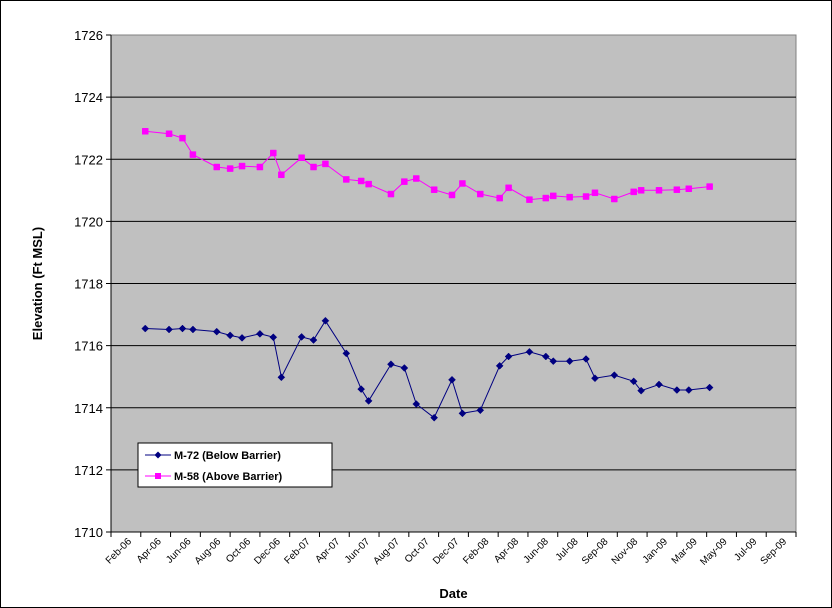 The image size is (832, 608). I want to click on x-axis-title: Date, so click(453, 593).